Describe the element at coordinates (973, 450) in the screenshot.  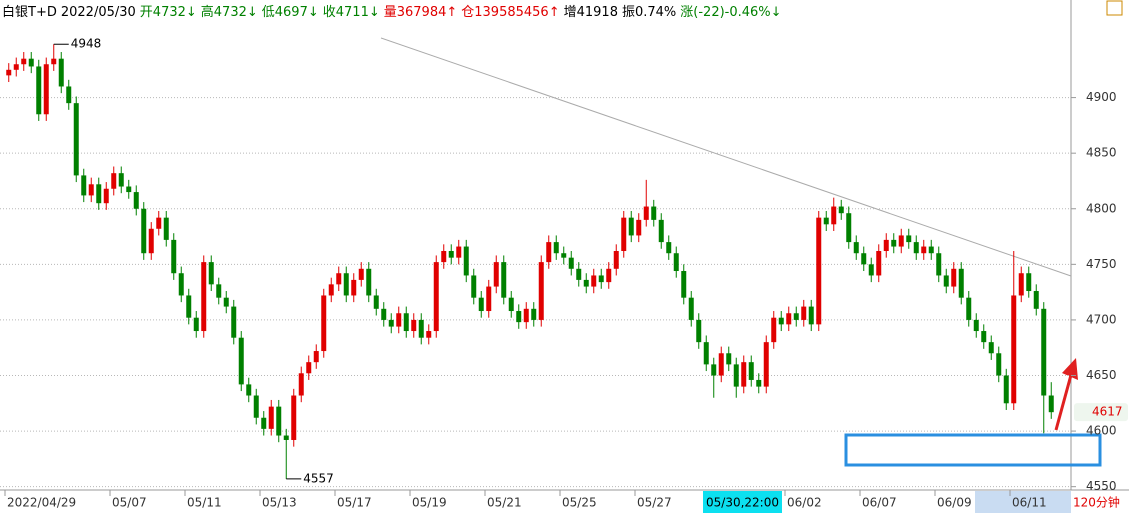
I see `highlight-box` at that location.